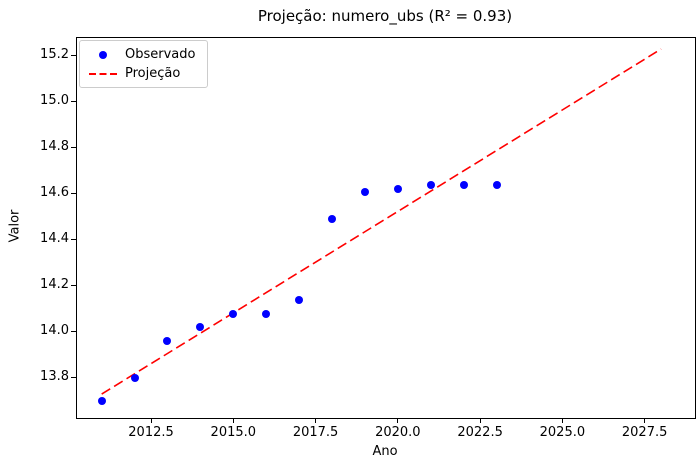 The width and height of the screenshot is (700, 470). Describe the element at coordinates (103, 54) in the screenshot. I see `observado-dot-icon` at that location.